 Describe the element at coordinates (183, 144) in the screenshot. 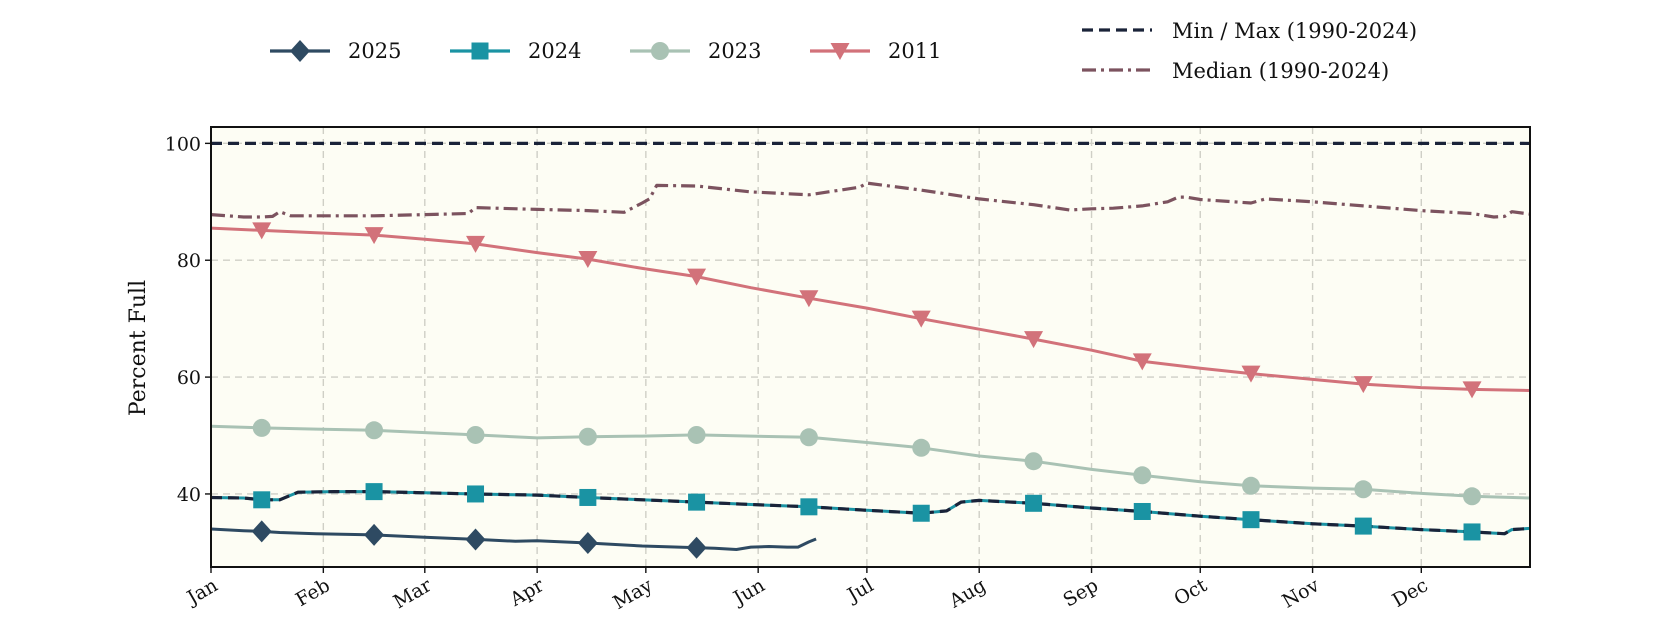

I see `y-tick-label: 100` at that location.